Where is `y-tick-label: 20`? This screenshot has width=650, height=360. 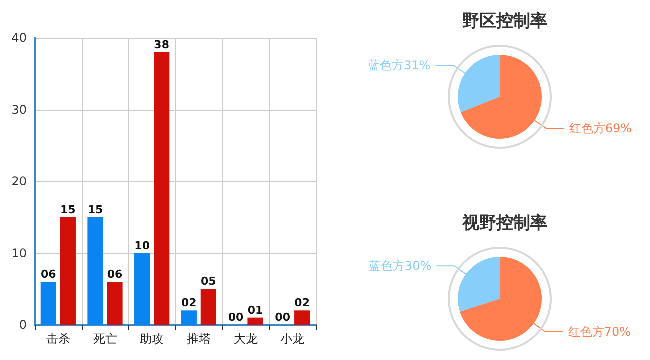 y-tick-label: 20 is located at coordinates (19, 181).